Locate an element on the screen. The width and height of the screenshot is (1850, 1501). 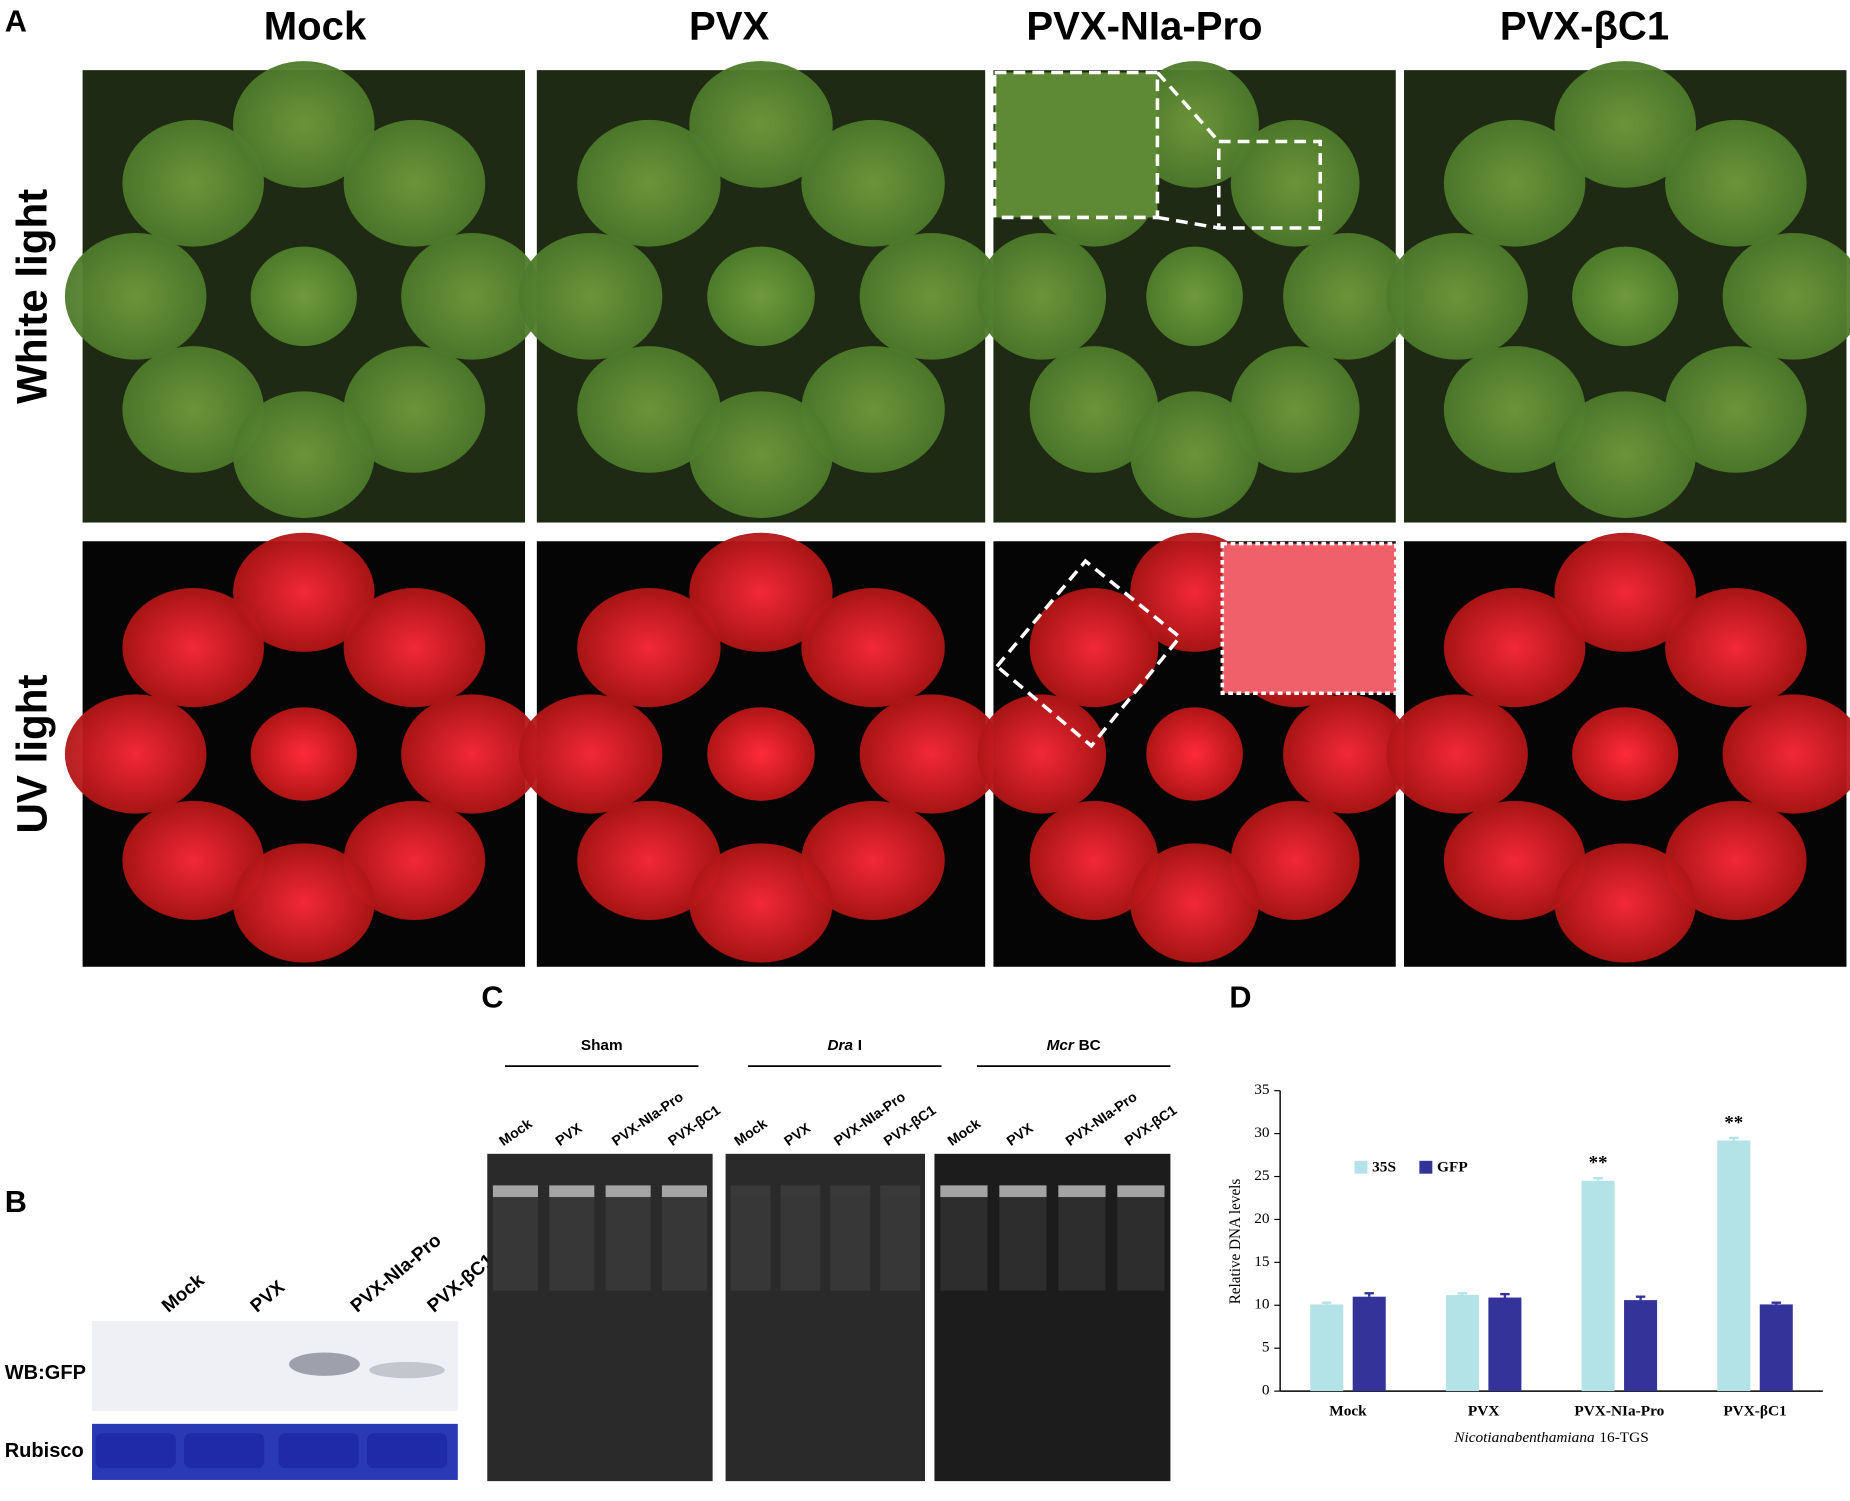
x-tick-label: PVX-βC1 is located at coordinates (1754, 1411).